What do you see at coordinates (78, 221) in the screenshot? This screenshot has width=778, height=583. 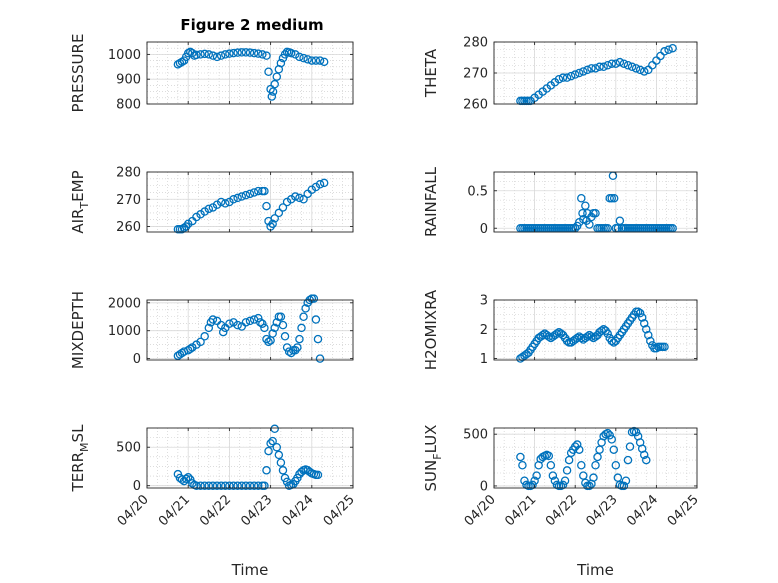 I see `y-axis-label-main: AIR` at bounding box center [78, 221].